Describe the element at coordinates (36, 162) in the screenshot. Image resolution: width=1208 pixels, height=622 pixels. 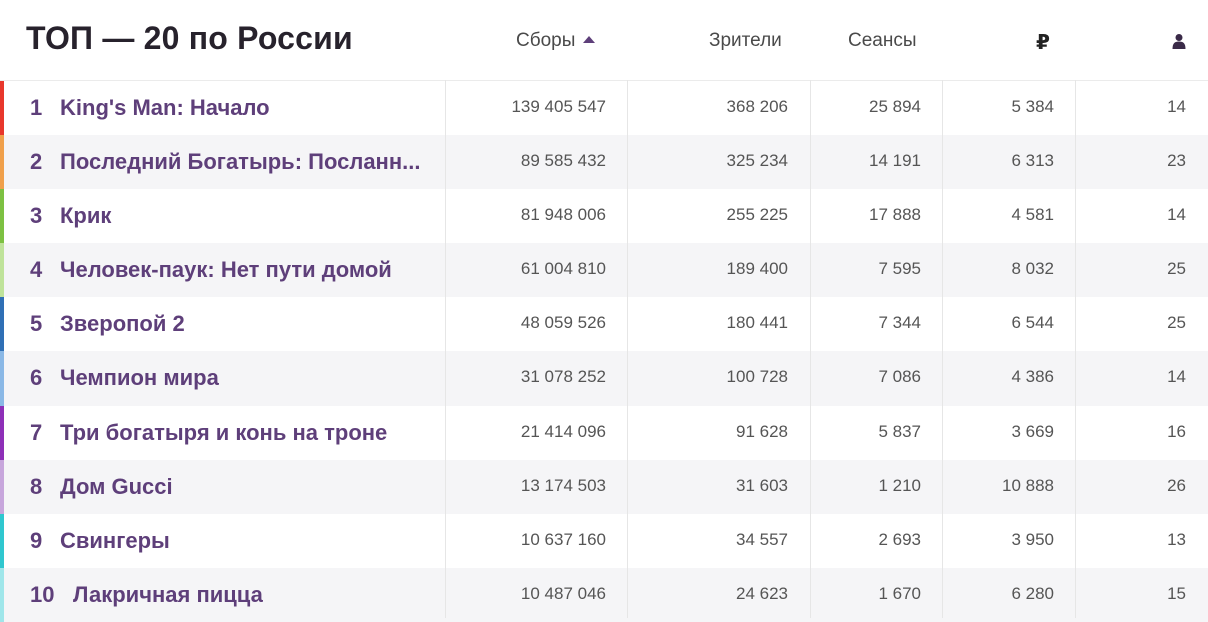
I see `rank-number: 2` at that location.